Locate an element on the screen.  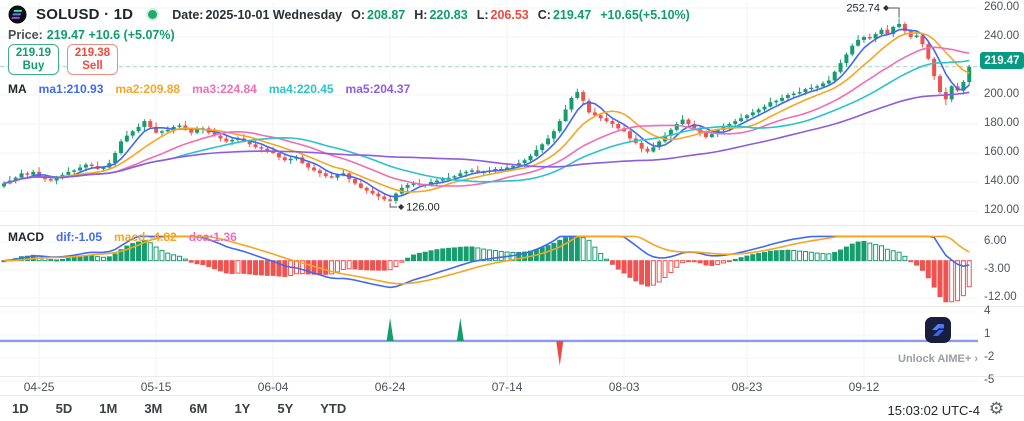
signal-axis-label: -5 is located at coordinates (989, 380).